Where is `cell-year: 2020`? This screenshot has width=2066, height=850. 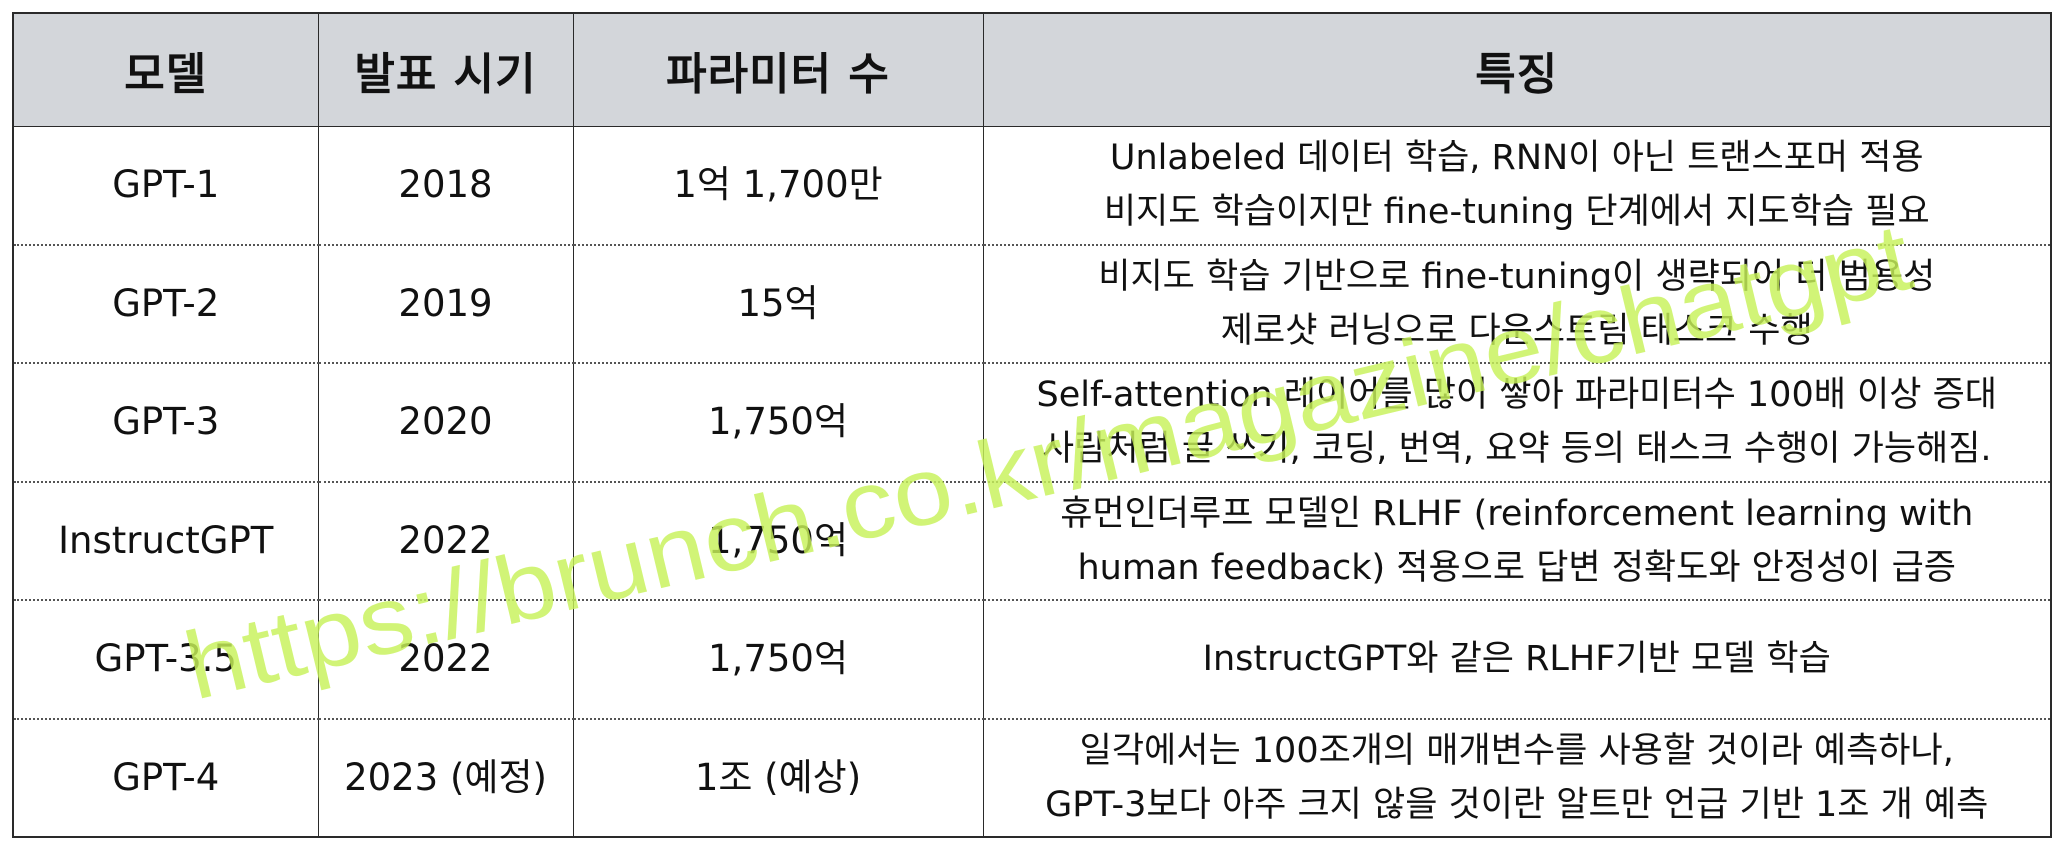
cell-year: 2020 is located at coordinates (445, 423).